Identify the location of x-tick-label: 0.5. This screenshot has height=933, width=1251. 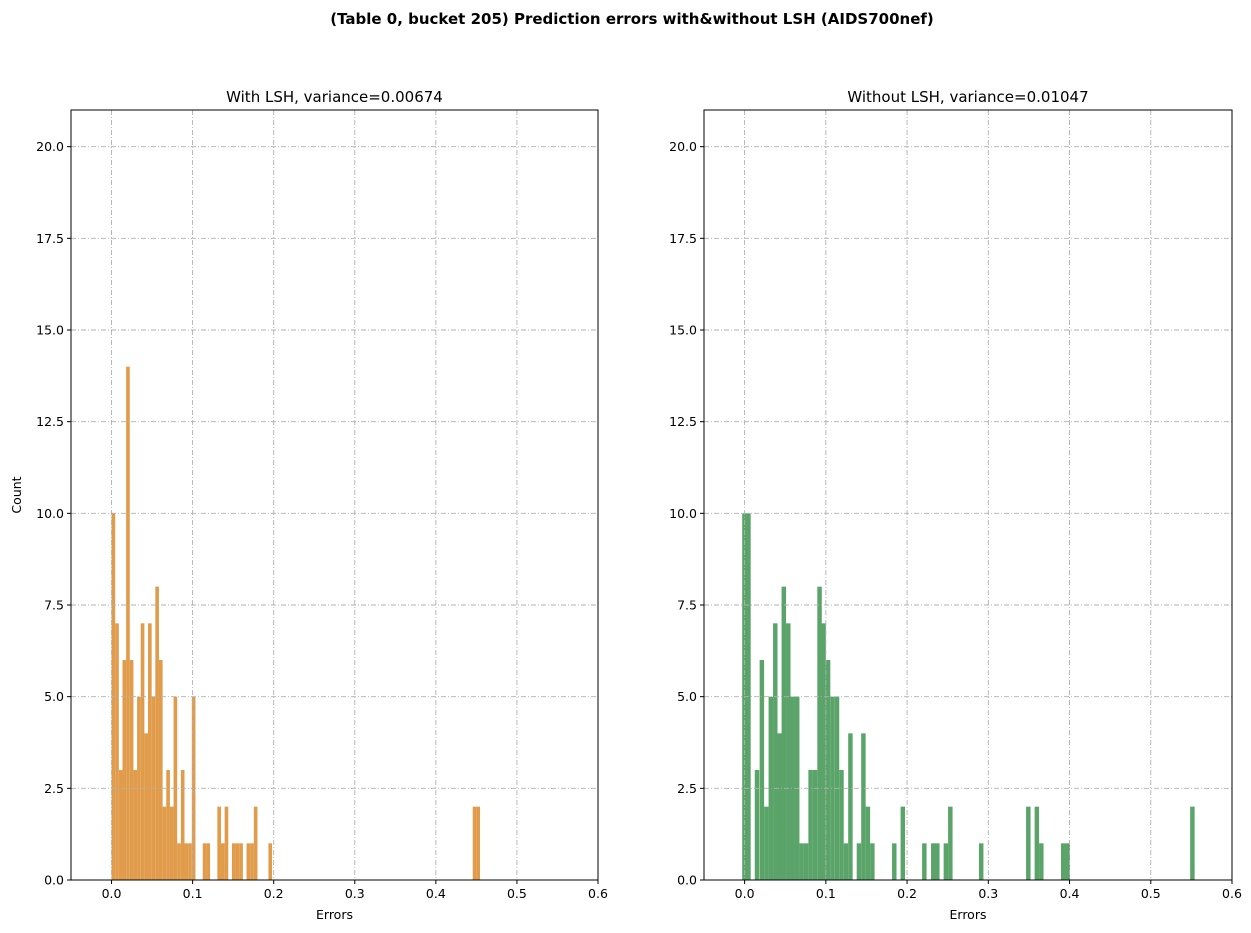
(1151, 893).